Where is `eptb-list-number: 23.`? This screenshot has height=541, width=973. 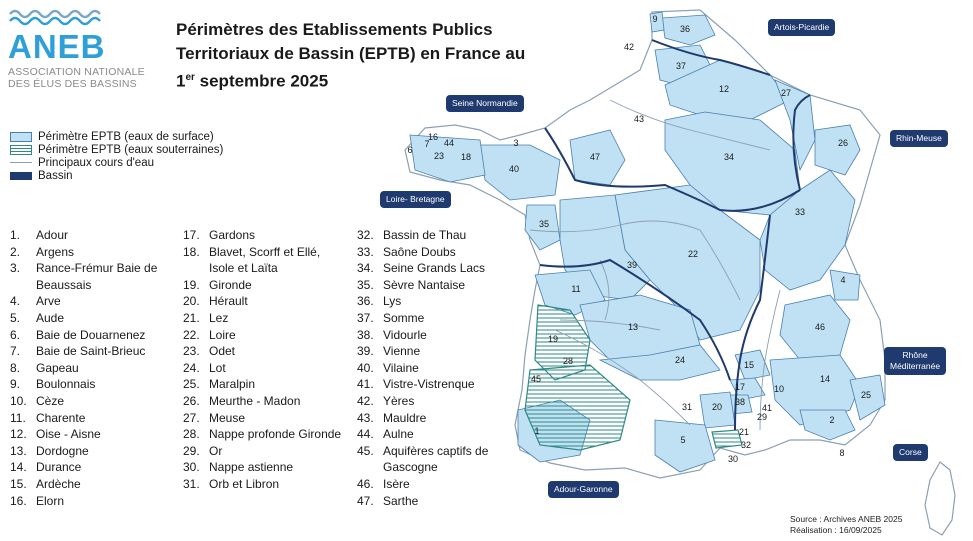
eptb-list-number: 23. is located at coordinates (191, 351).